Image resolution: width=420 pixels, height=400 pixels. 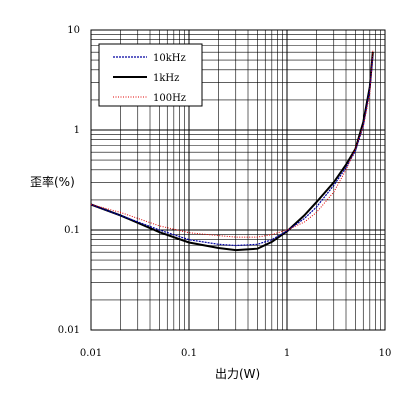 What do you see at coordinates (385, 353) in the screenshot?
I see `x-tick-label: 10` at bounding box center [385, 353].